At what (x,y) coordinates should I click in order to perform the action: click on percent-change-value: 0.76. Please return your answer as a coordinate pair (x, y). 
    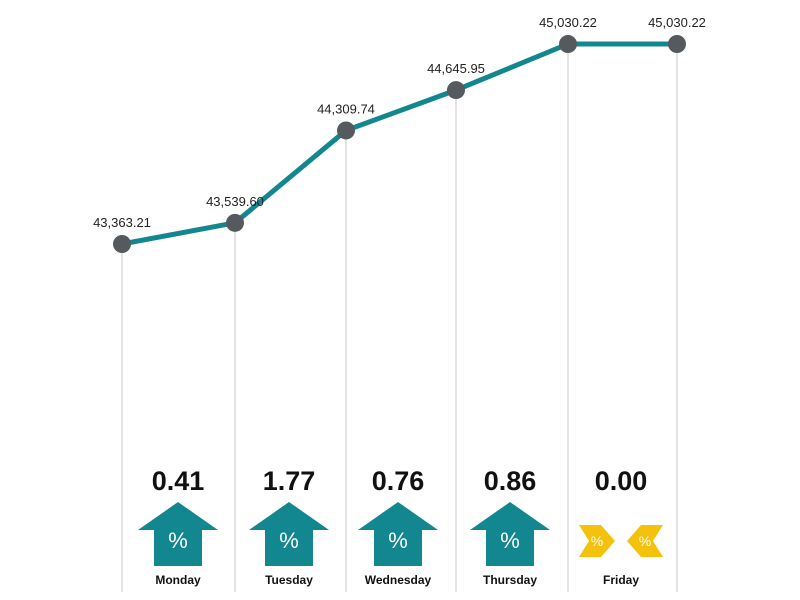
    Looking at the image, I should click on (398, 481).